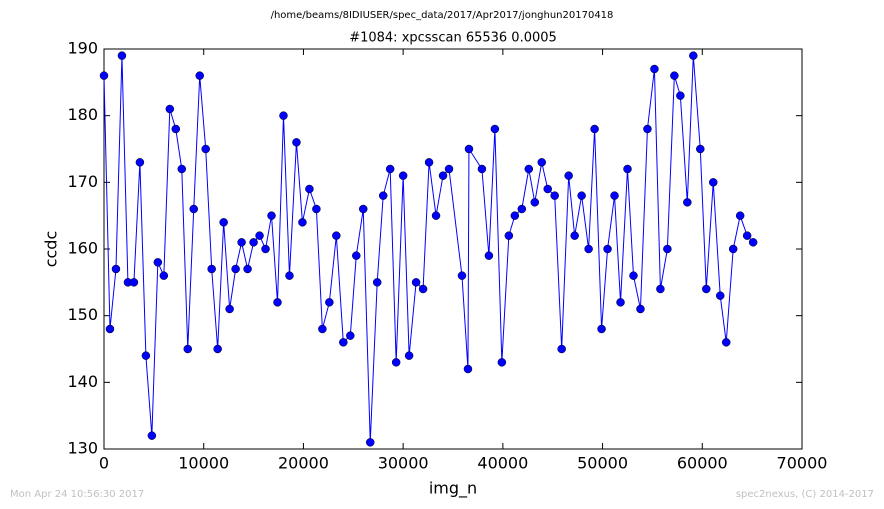 This screenshot has height=509, width=884. I want to click on x-tick-label: 20000, so click(303, 463).